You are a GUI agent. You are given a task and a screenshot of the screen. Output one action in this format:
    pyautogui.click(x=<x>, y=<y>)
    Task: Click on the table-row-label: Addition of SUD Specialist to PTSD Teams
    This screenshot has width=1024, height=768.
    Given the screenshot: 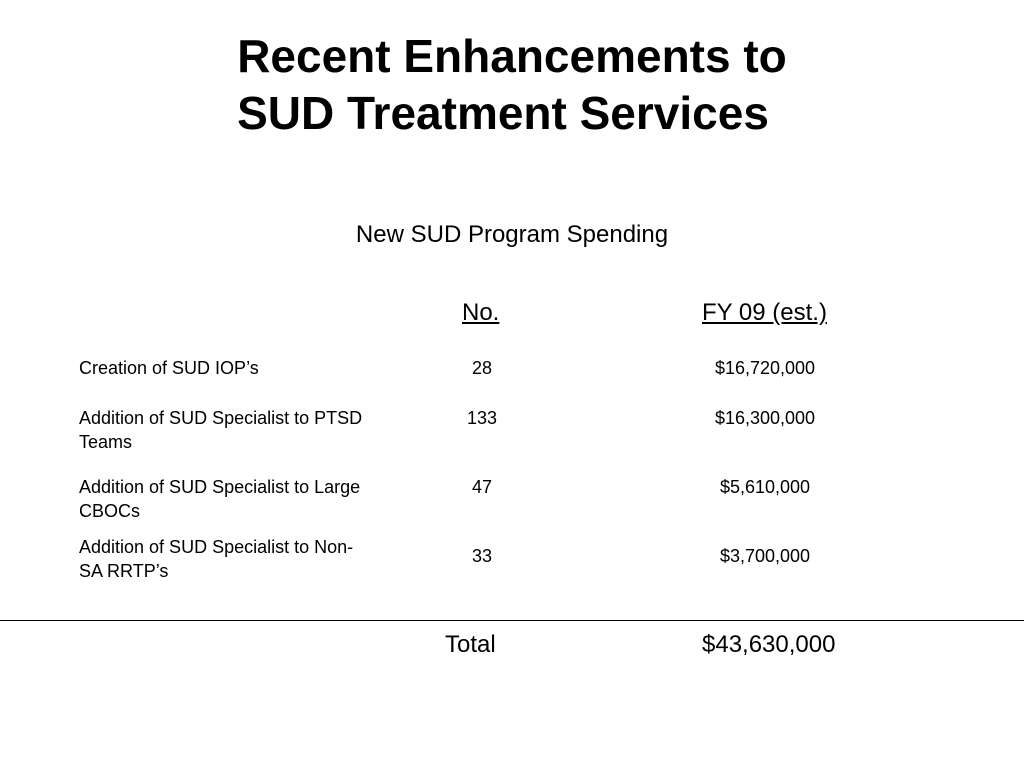 What is the action you would take?
    pyautogui.click(x=221, y=430)
    